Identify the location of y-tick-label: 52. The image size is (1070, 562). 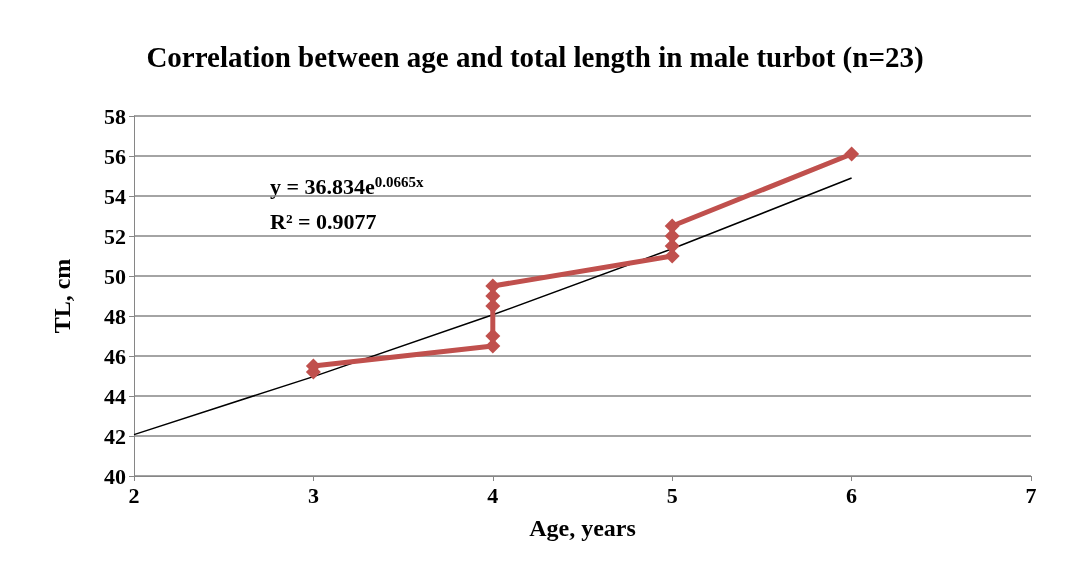
(115, 236).